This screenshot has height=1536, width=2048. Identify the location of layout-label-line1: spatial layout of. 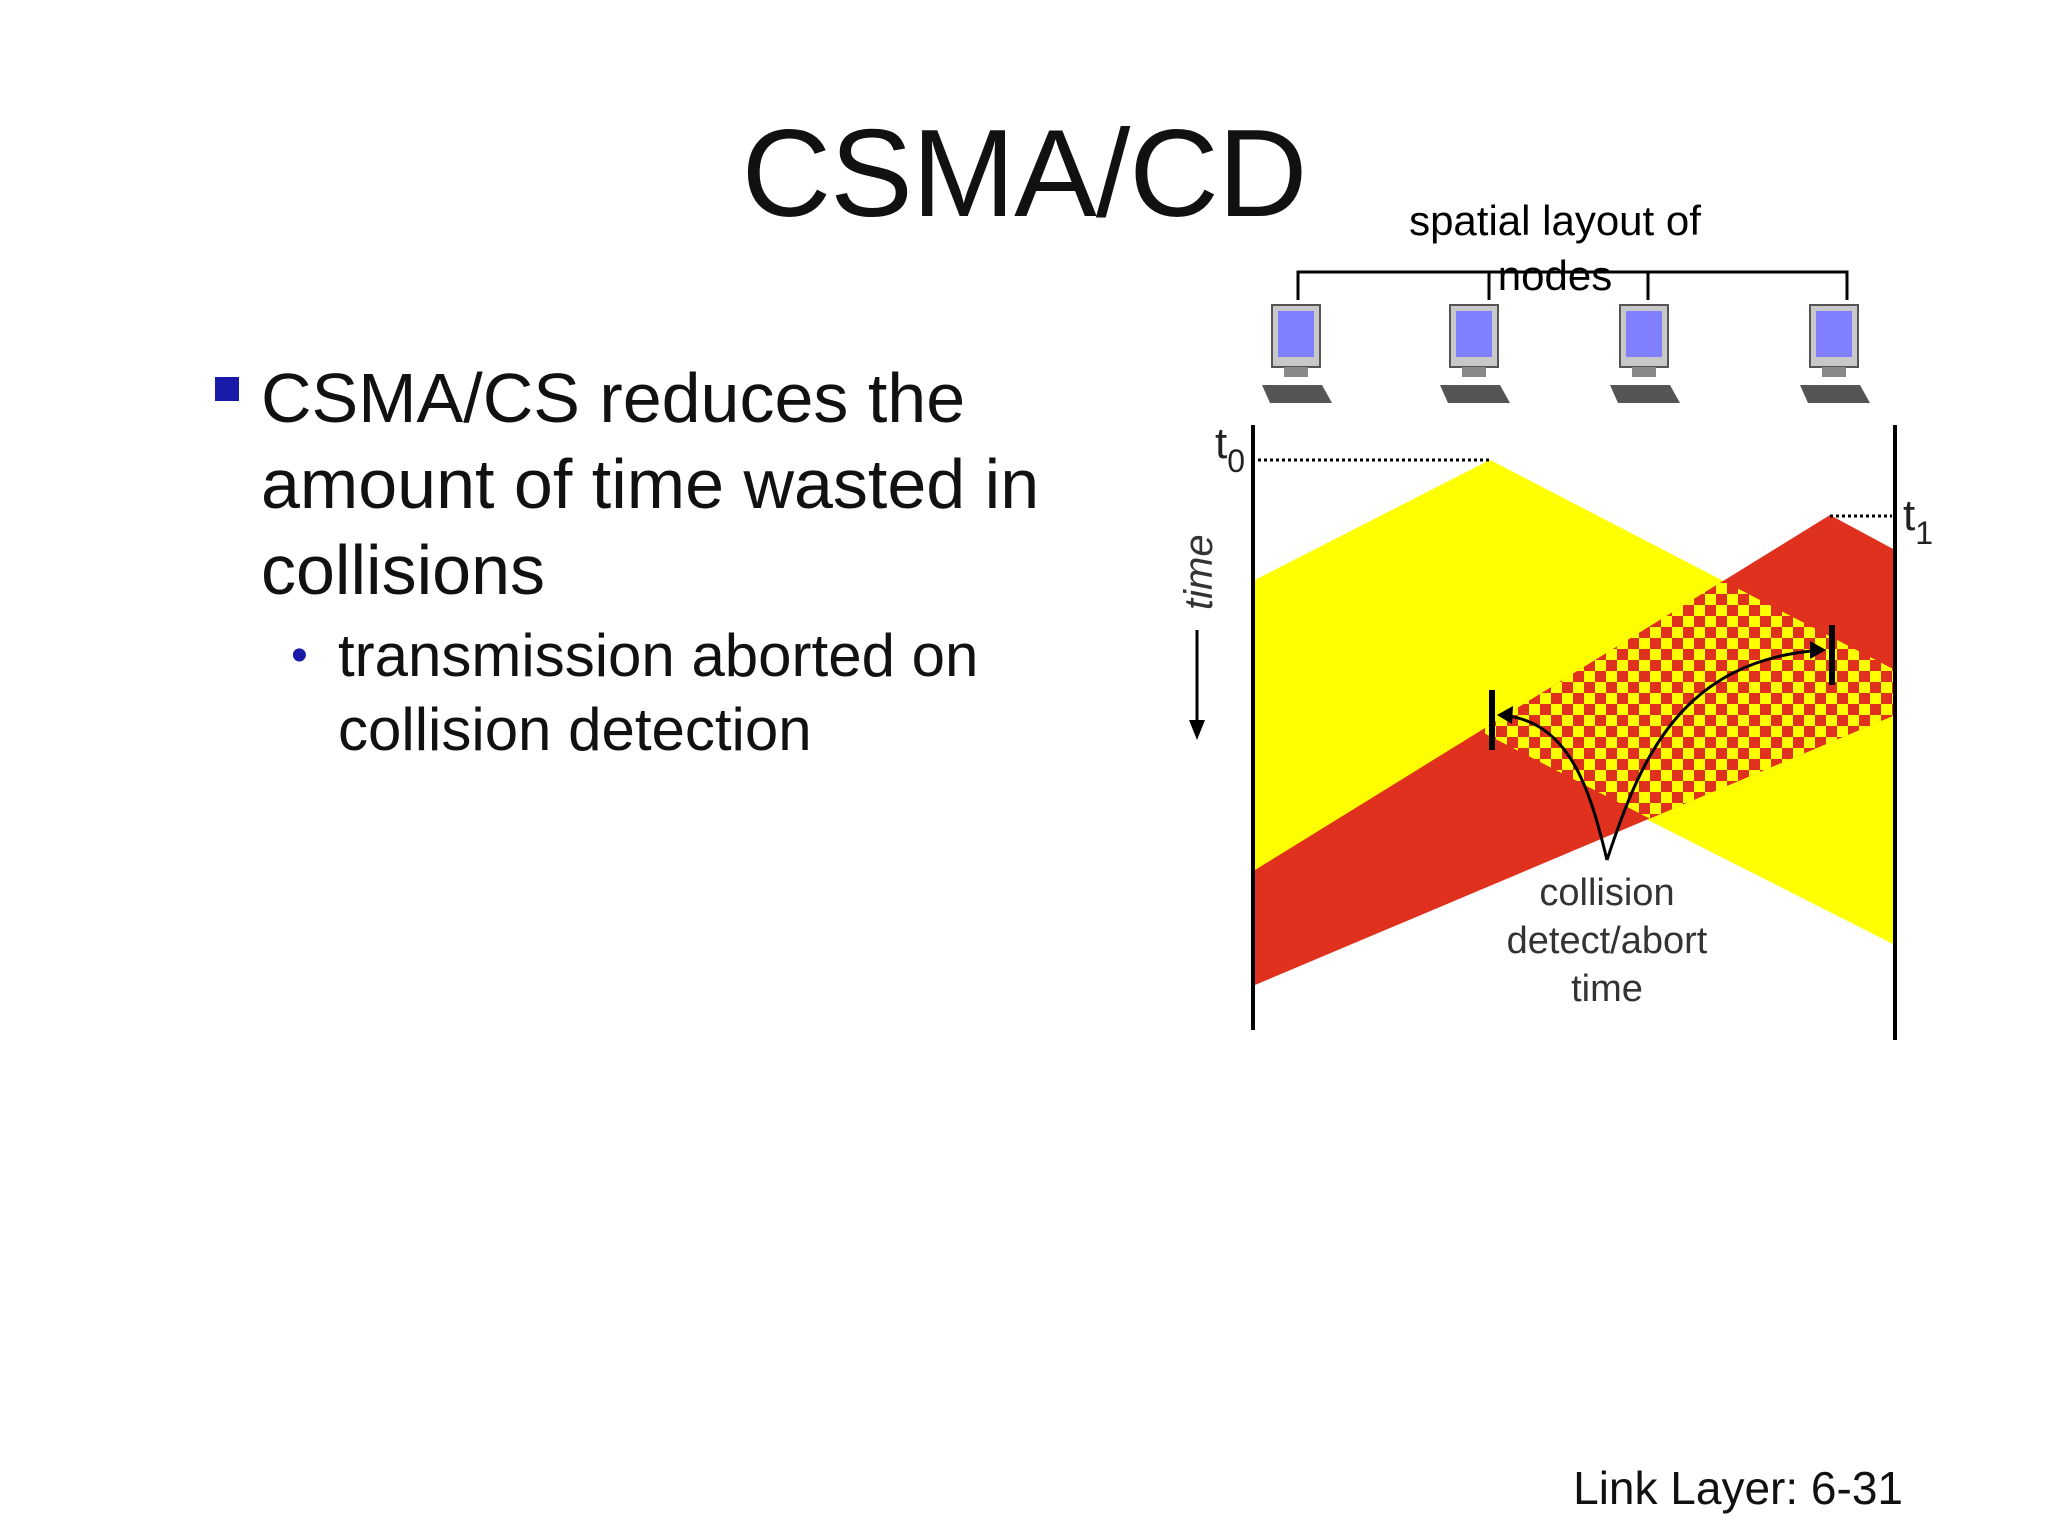
(1555, 220).